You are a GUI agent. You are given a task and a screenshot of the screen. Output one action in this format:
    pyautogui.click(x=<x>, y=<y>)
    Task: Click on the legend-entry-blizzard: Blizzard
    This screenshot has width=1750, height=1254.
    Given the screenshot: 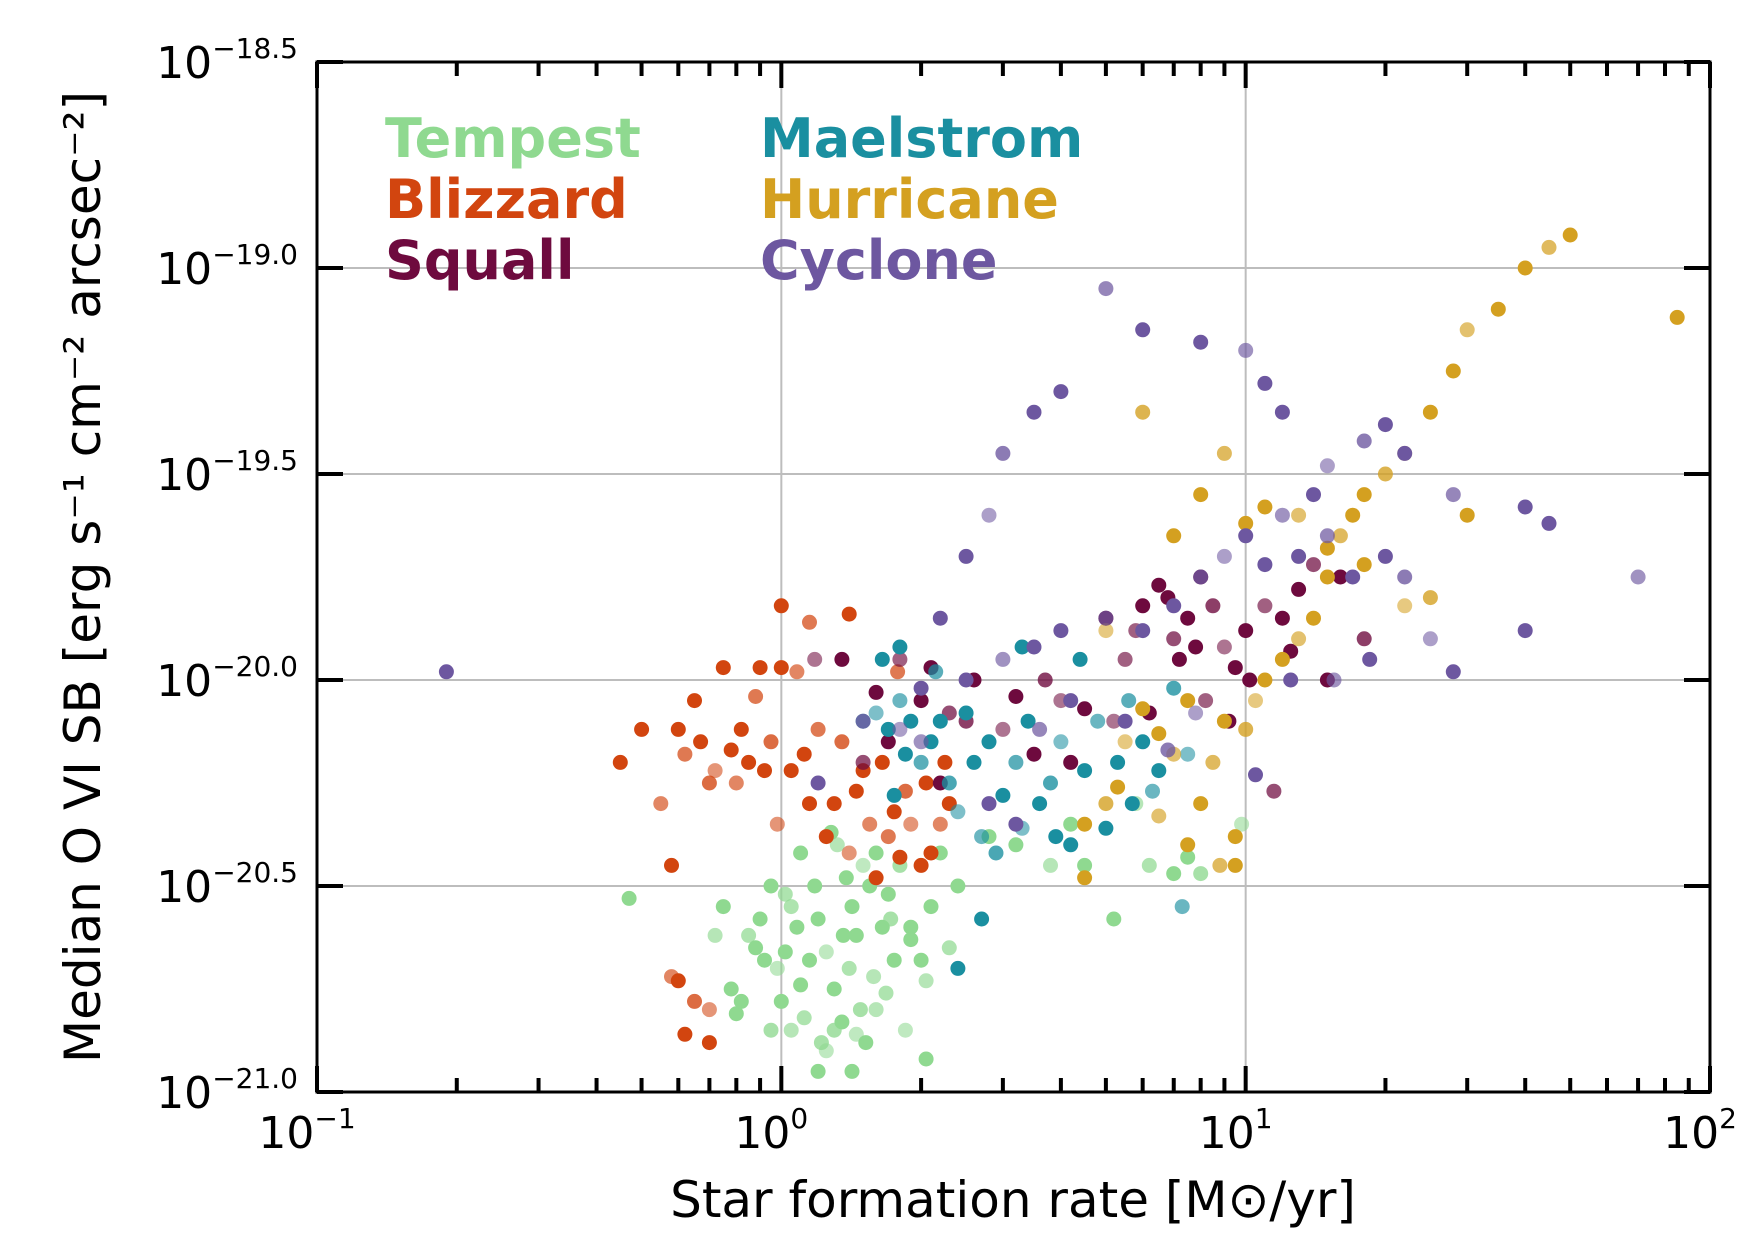 What is the action you would take?
    pyautogui.click(x=506, y=199)
    